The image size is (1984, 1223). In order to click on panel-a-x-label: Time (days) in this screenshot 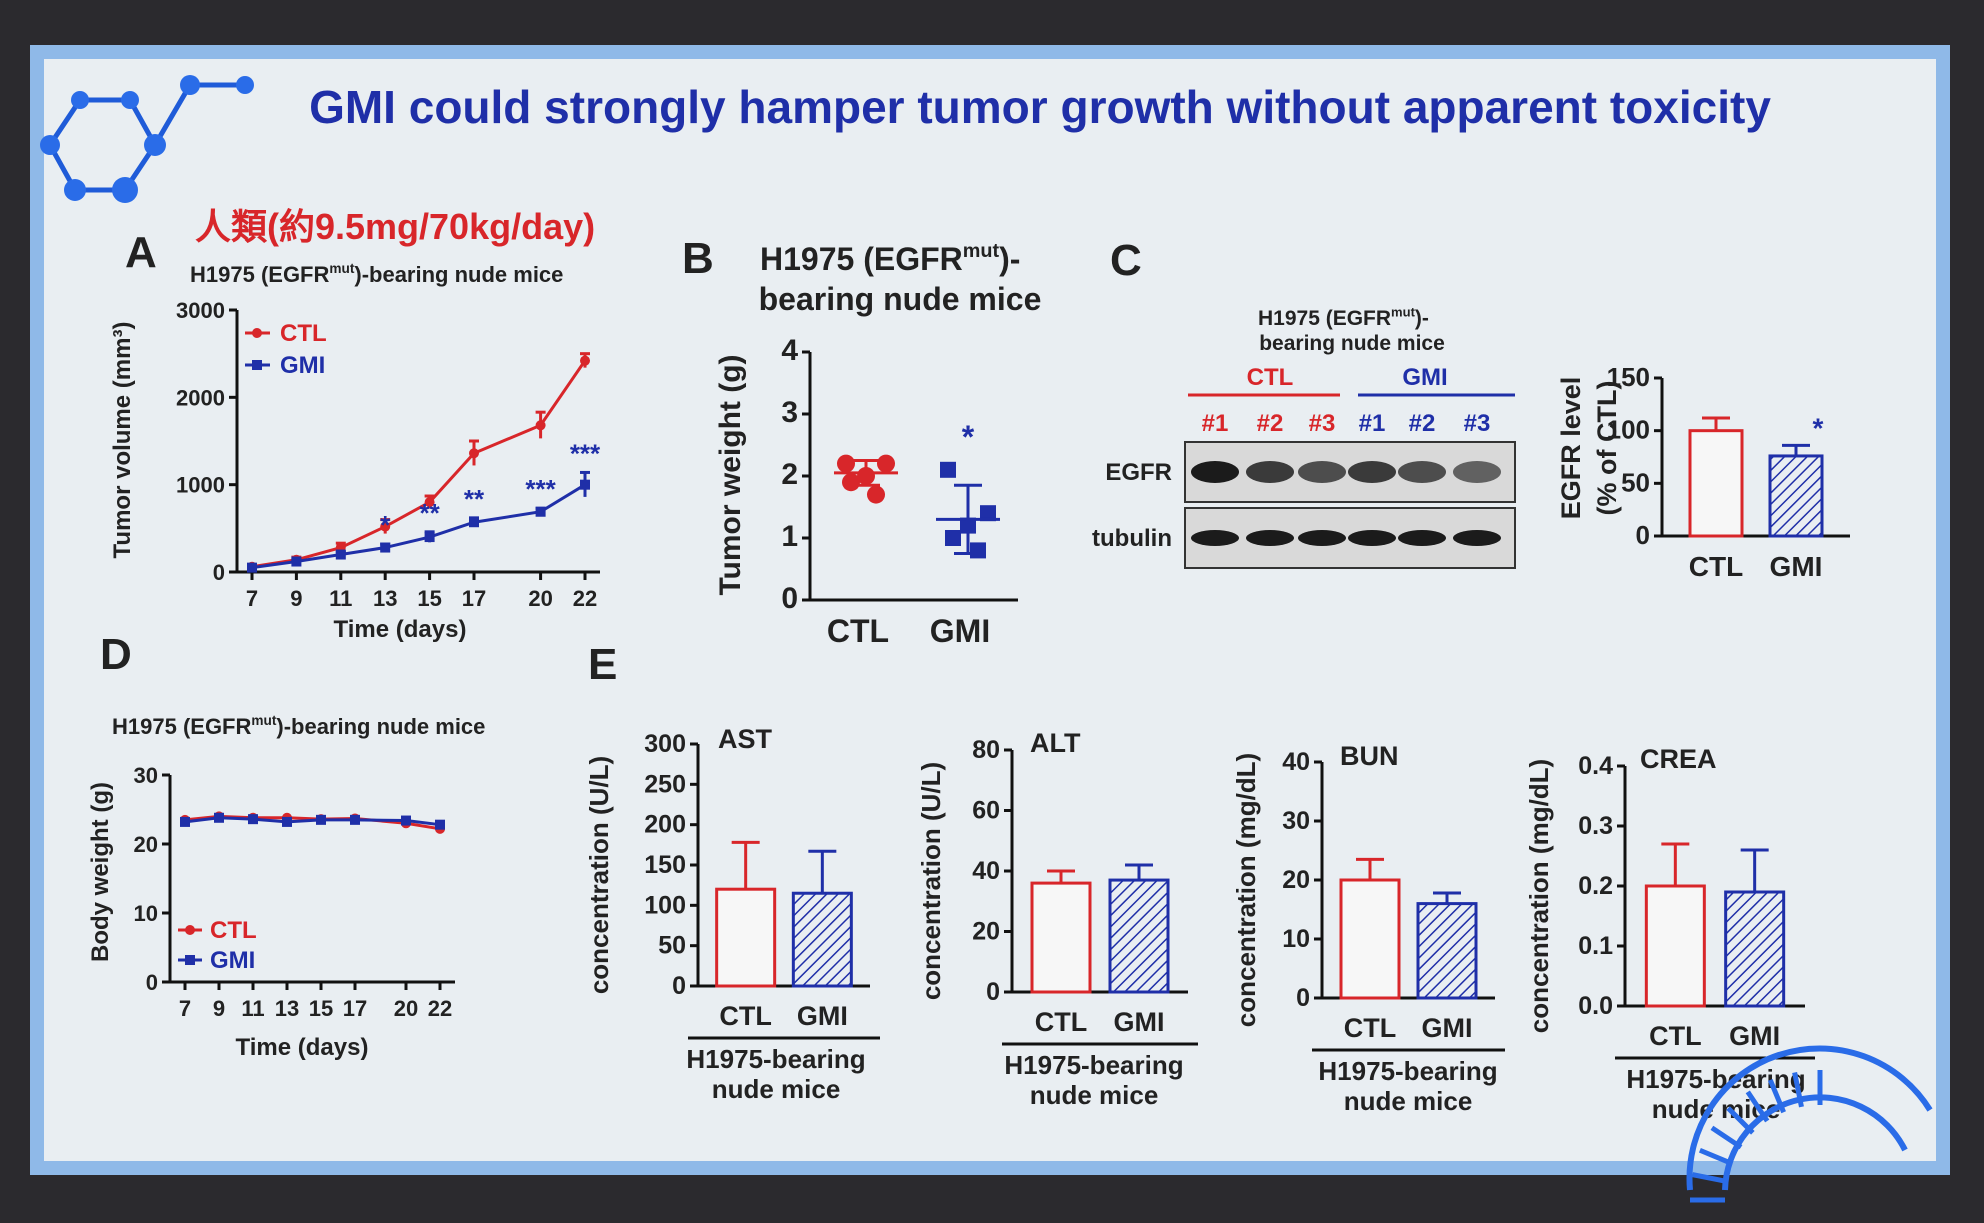, I will do `click(400, 629)`.